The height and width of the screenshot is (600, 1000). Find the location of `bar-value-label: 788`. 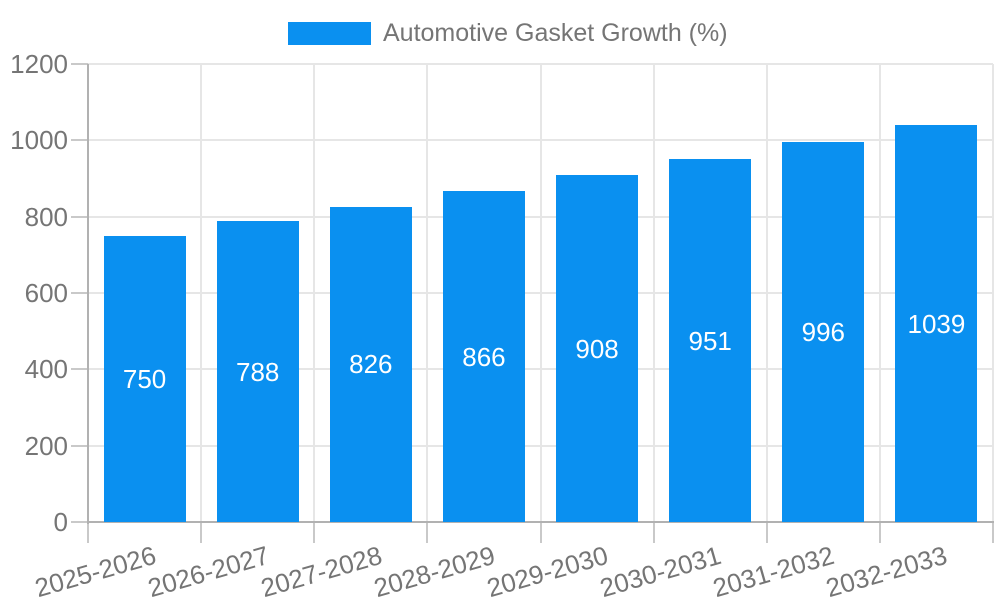

bar-value-label: 788 is located at coordinates (257, 371).